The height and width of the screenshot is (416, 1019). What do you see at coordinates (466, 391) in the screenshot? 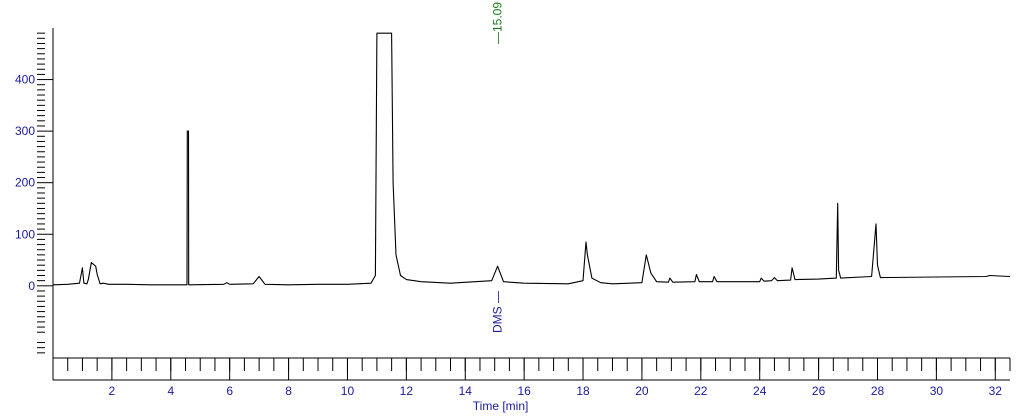
I see `x-tick-label: 14` at bounding box center [466, 391].